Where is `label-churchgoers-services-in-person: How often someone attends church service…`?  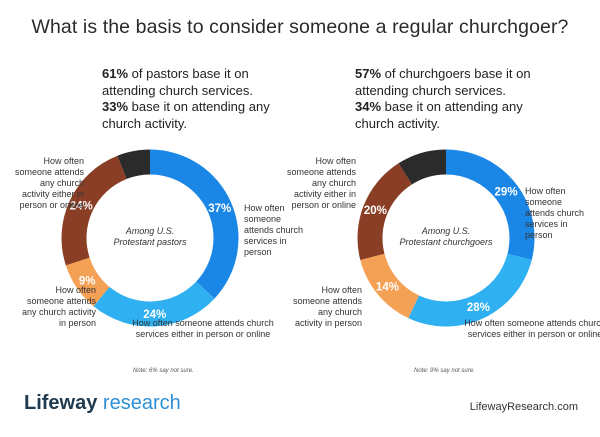 label-churchgoers-services-in-person: How often someone attends church service… is located at coordinates (555, 213).